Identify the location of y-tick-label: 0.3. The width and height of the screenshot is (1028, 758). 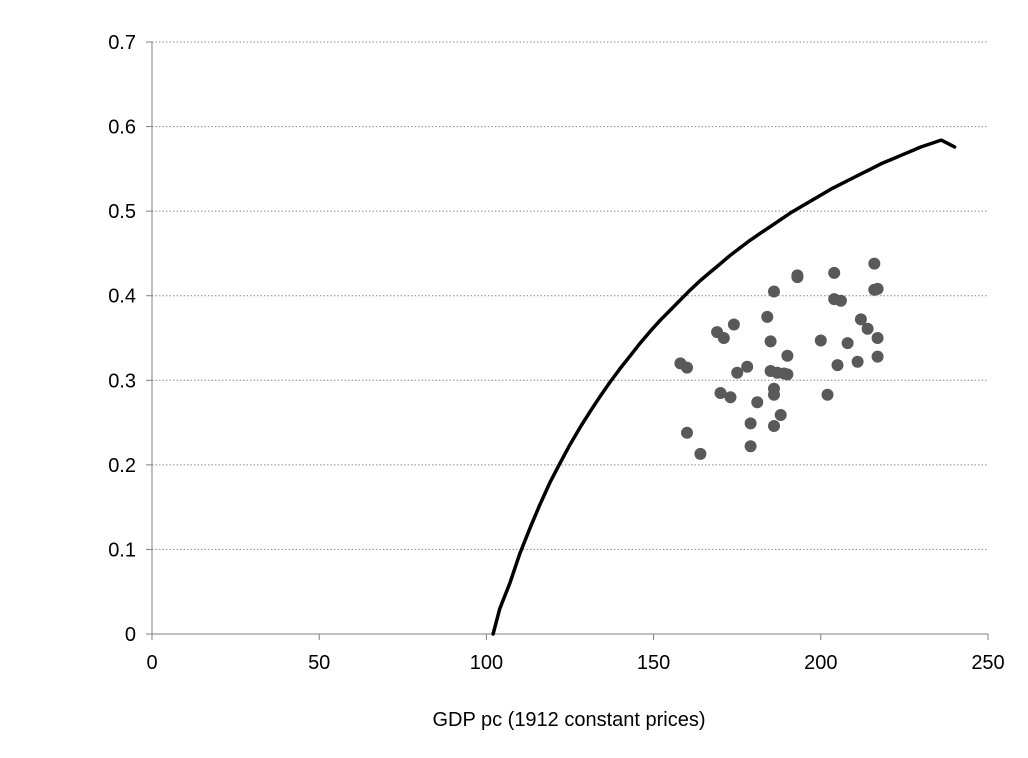
(122, 381).